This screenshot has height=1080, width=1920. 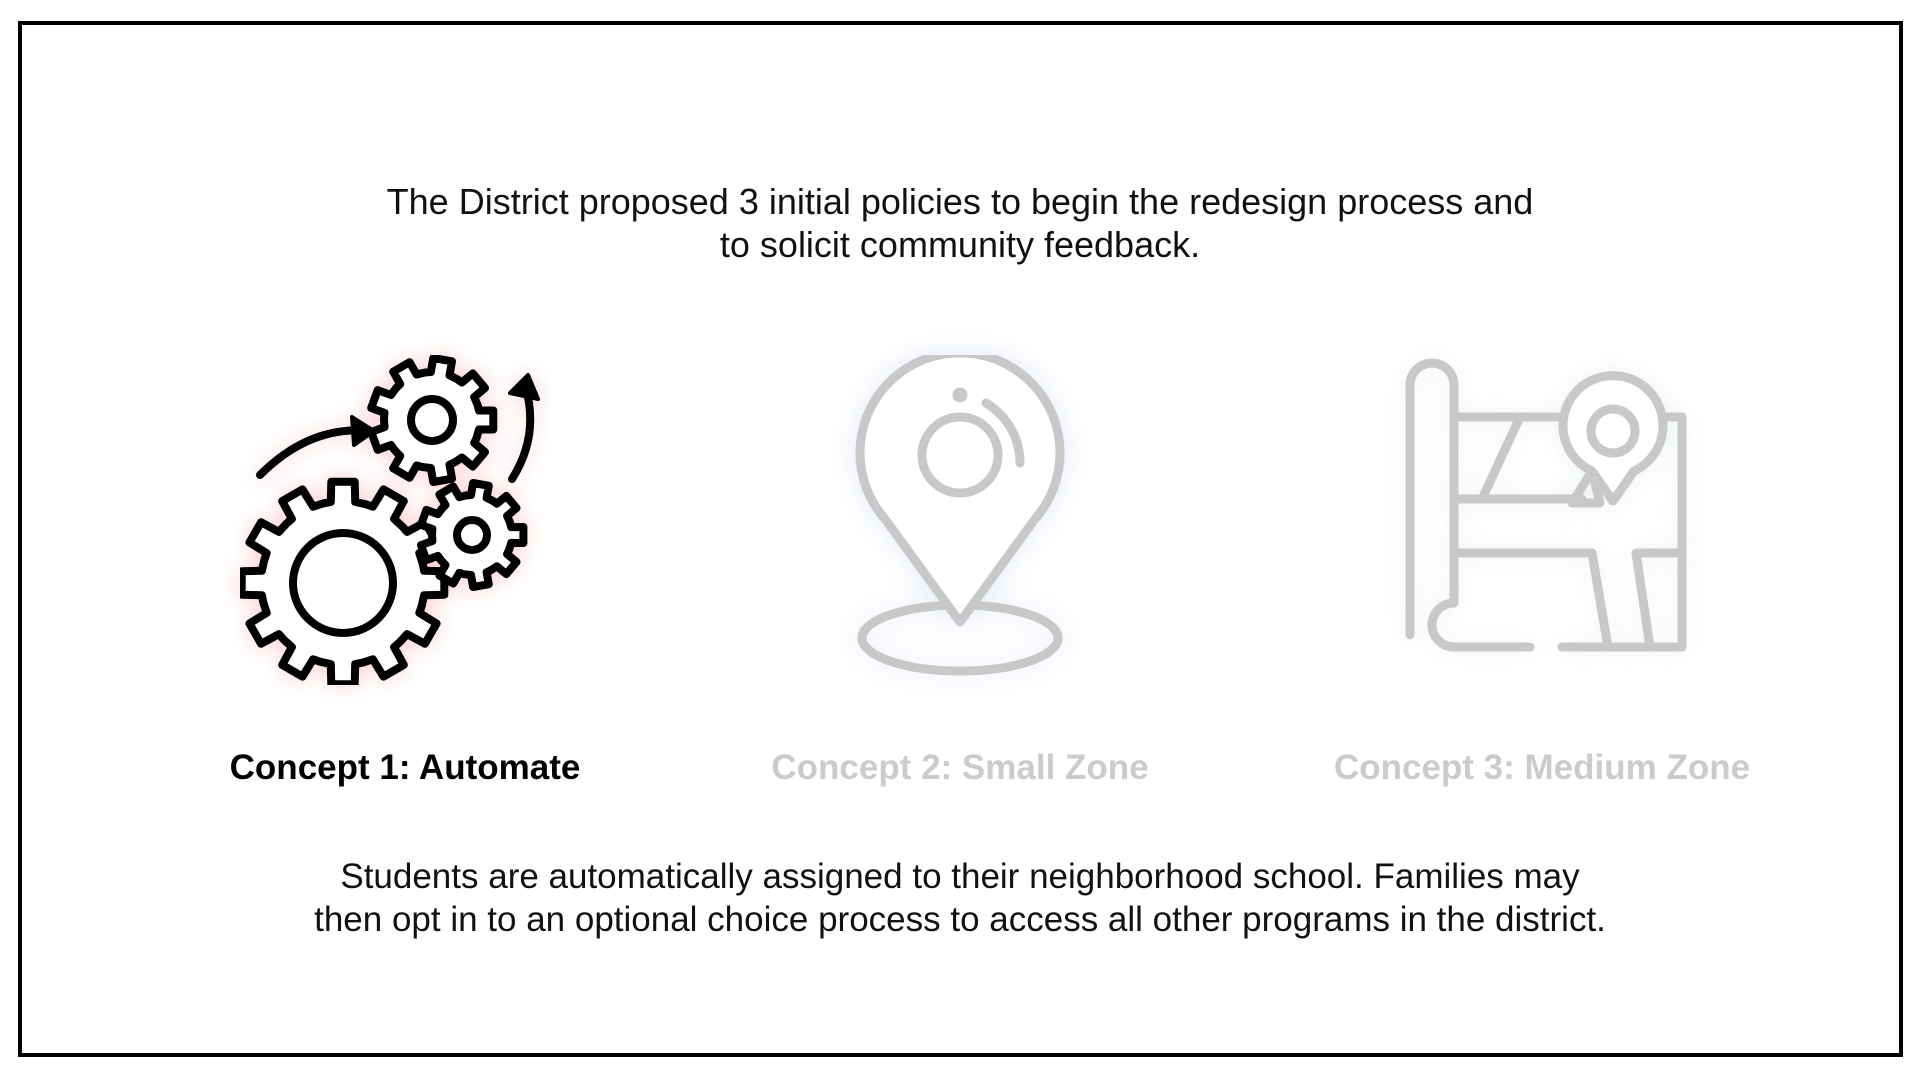 I want to click on concept-2: Concept 2: Small Zone, so click(x=960, y=571).